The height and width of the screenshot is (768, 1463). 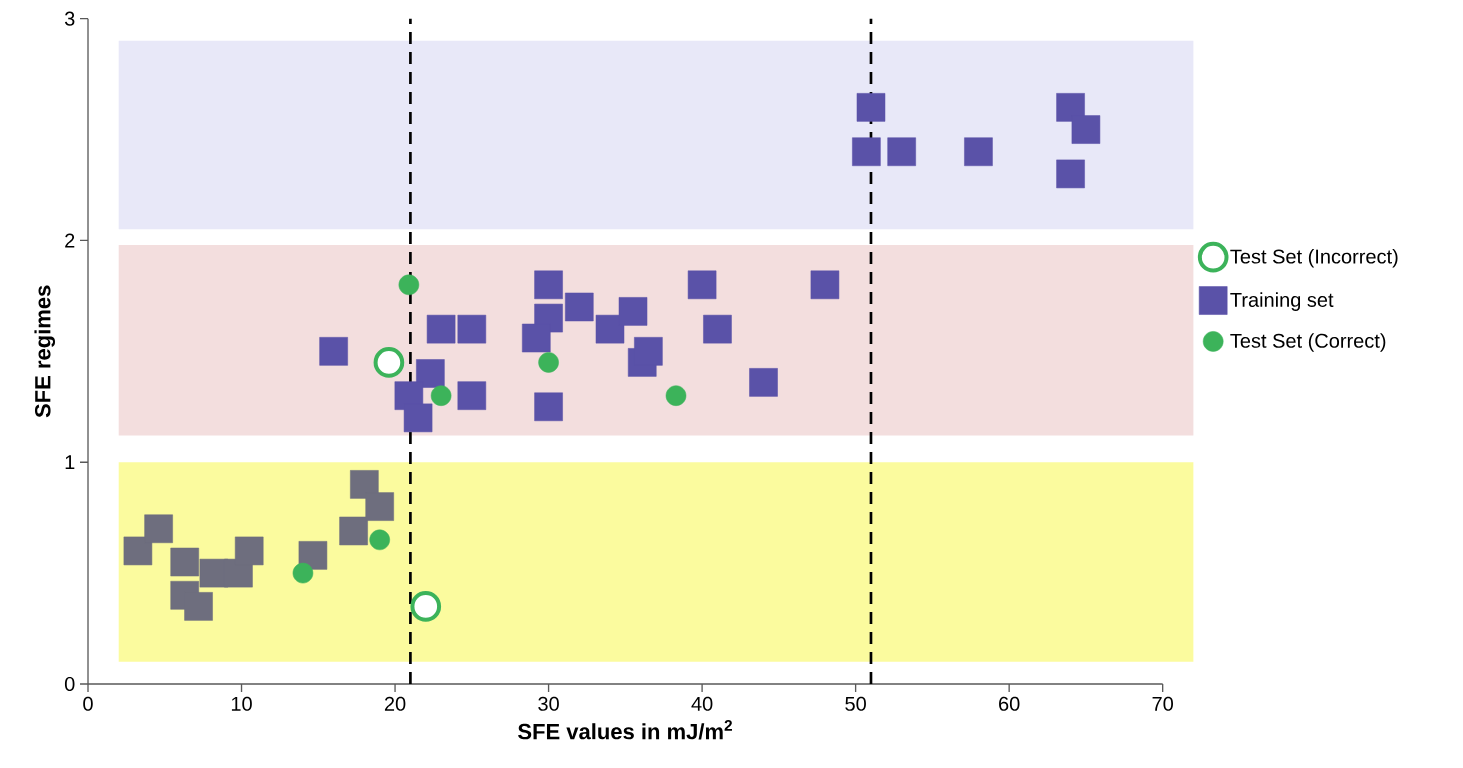 What do you see at coordinates (88, 703) in the screenshot?
I see `x-tick-label: 0` at bounding box center [88, 703].